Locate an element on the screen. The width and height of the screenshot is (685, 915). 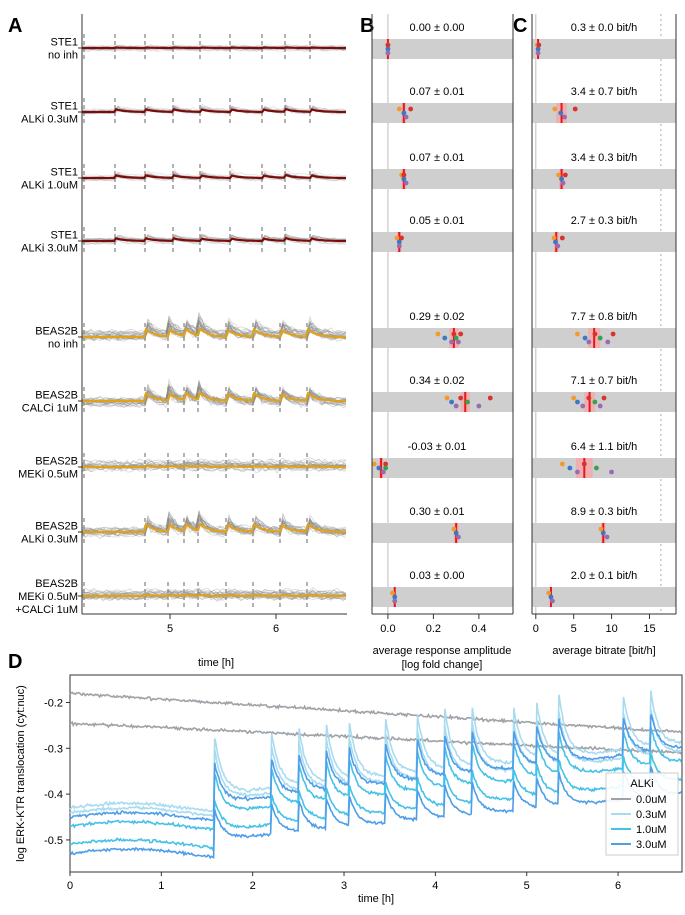
value-label: 7.7 ± 0.8 bit/h is located at coordinates (604, 317).